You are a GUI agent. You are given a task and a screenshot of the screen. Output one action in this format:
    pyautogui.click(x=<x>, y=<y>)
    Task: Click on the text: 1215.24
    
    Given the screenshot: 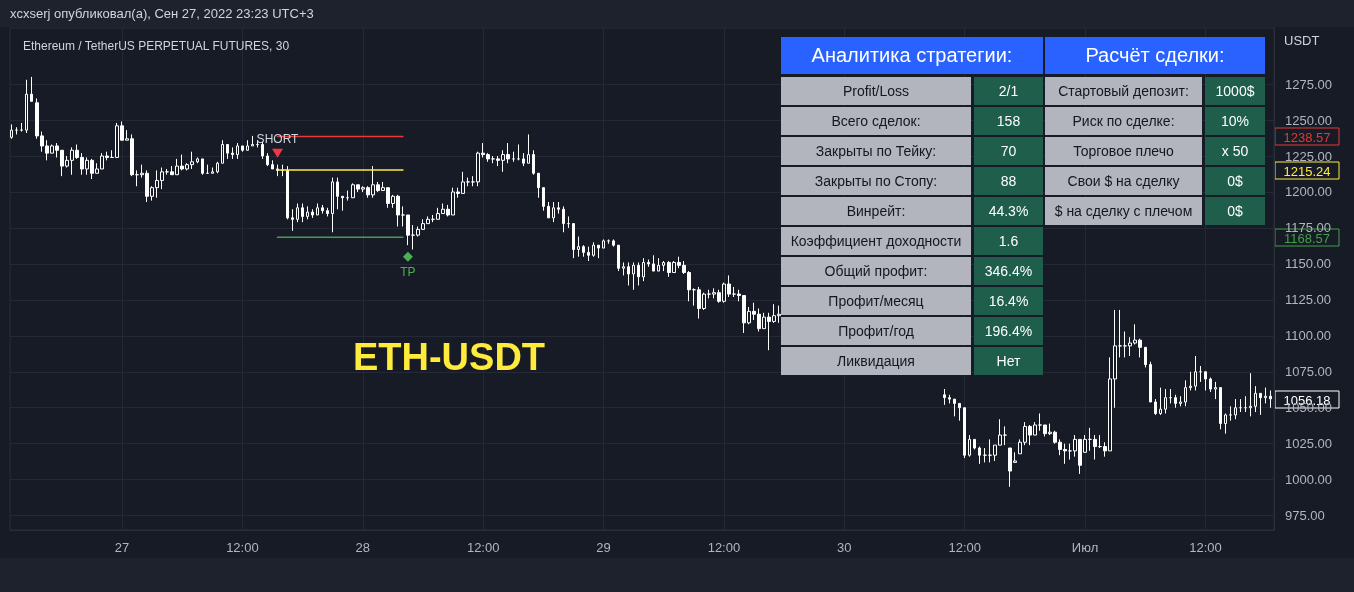 What is the action you would take?
    pyautogui.click(x=1307, y=171)
    